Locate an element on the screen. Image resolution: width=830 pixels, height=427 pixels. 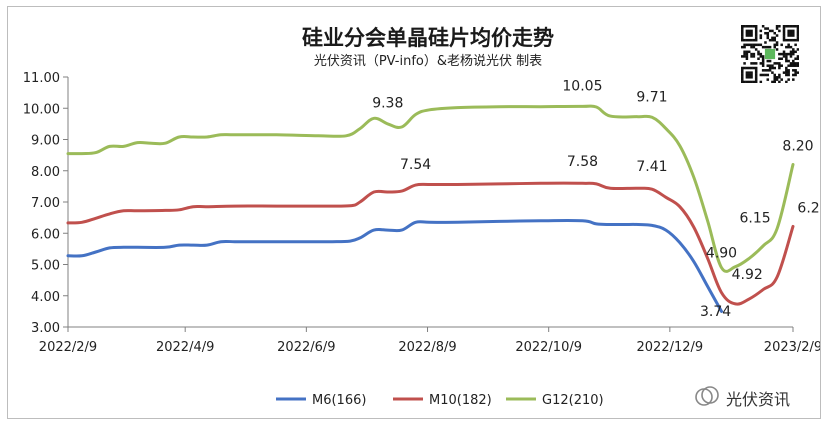
legend-label: G12(210) is located at coordinates (573, 400).